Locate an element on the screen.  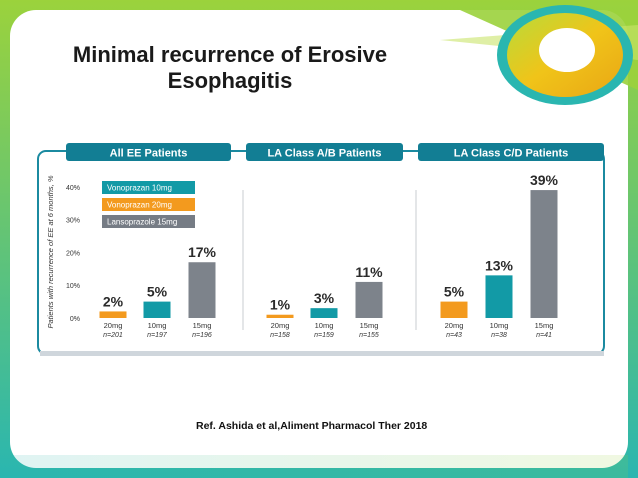
x-n-label: n=201 is located at coordinates (113, 335).